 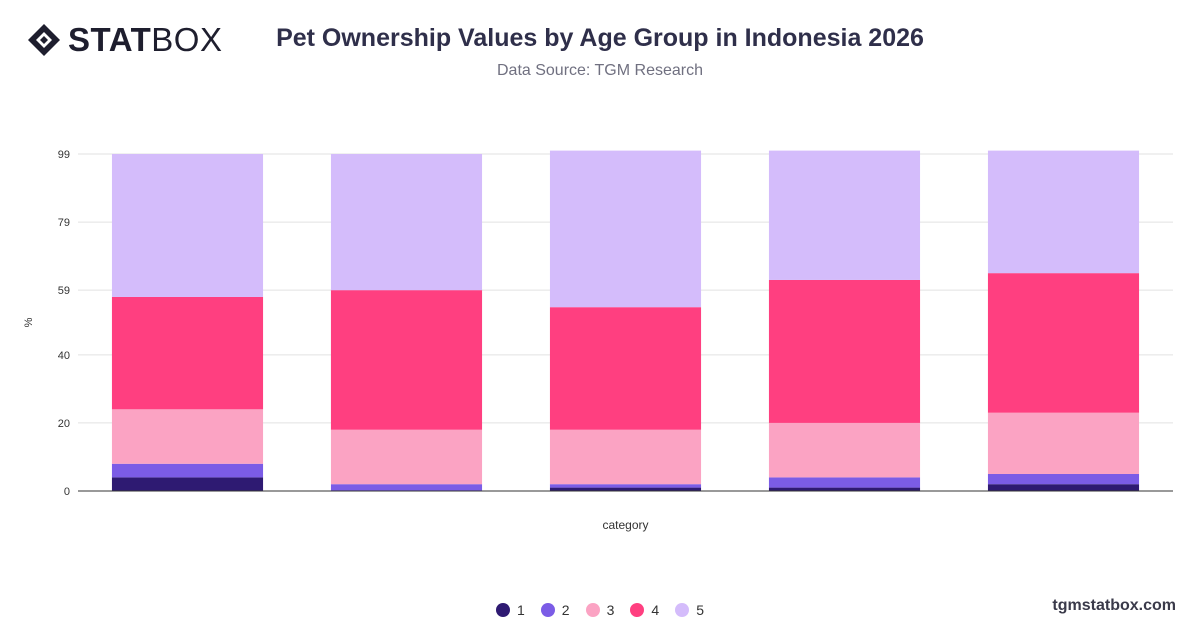 I want to click on legend-item: 1, so click(x=510, y=610).